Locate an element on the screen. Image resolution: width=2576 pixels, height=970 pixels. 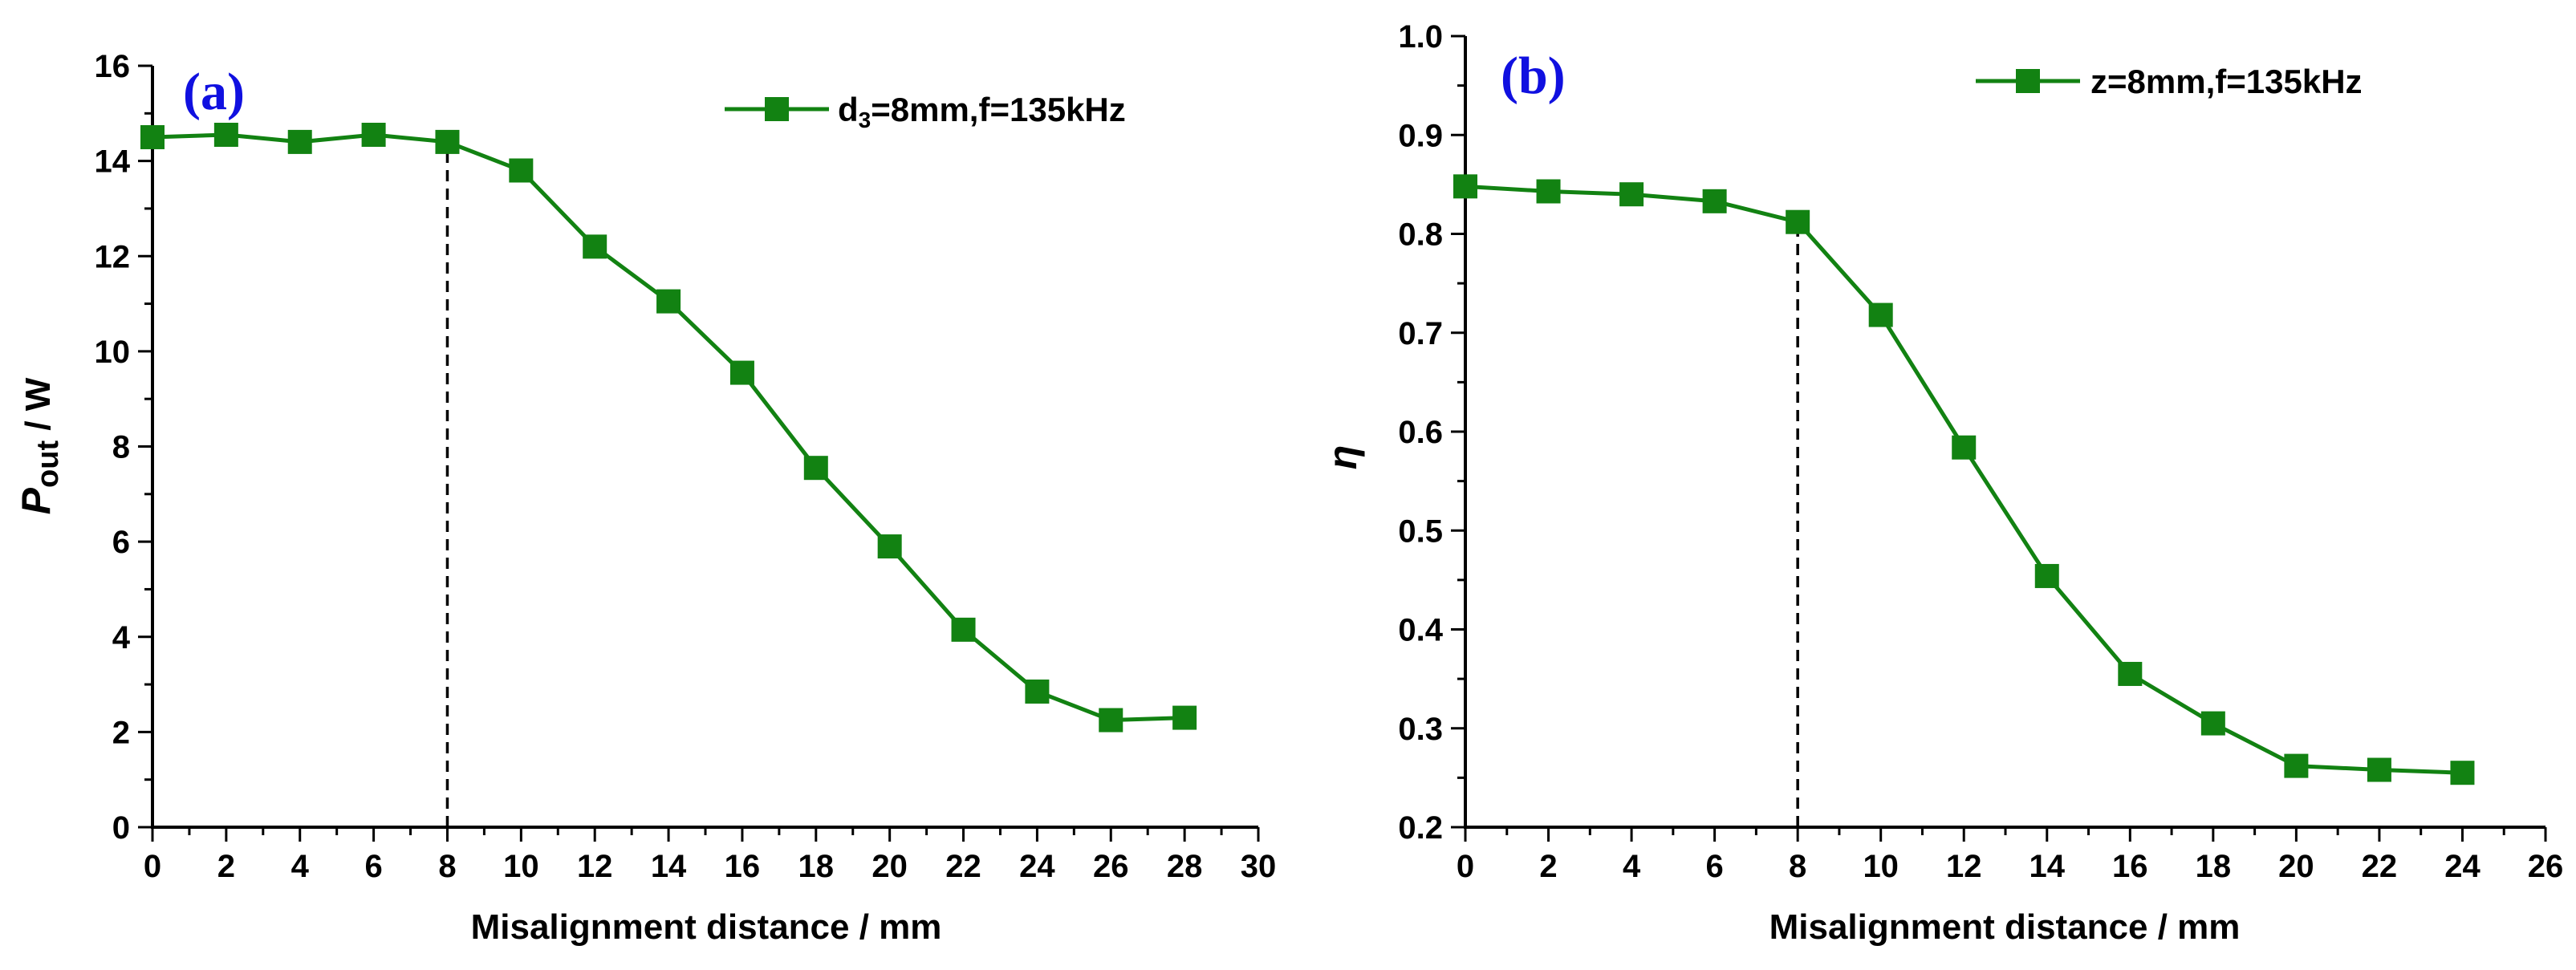
y-axis-title: η is located at coordinates (1342, 458).